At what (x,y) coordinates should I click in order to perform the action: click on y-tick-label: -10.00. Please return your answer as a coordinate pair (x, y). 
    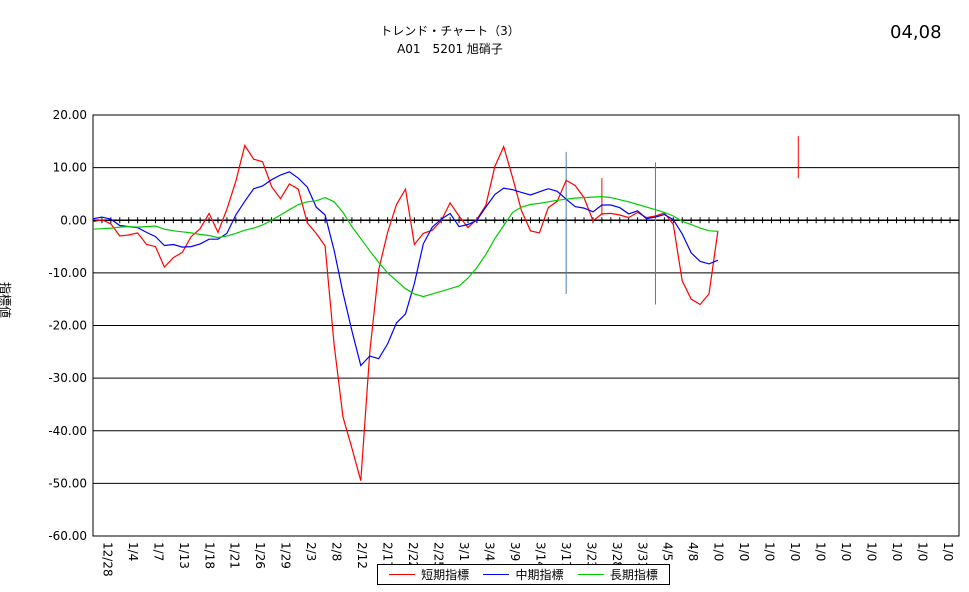
    Looking at the image, I should click on (67, 273).